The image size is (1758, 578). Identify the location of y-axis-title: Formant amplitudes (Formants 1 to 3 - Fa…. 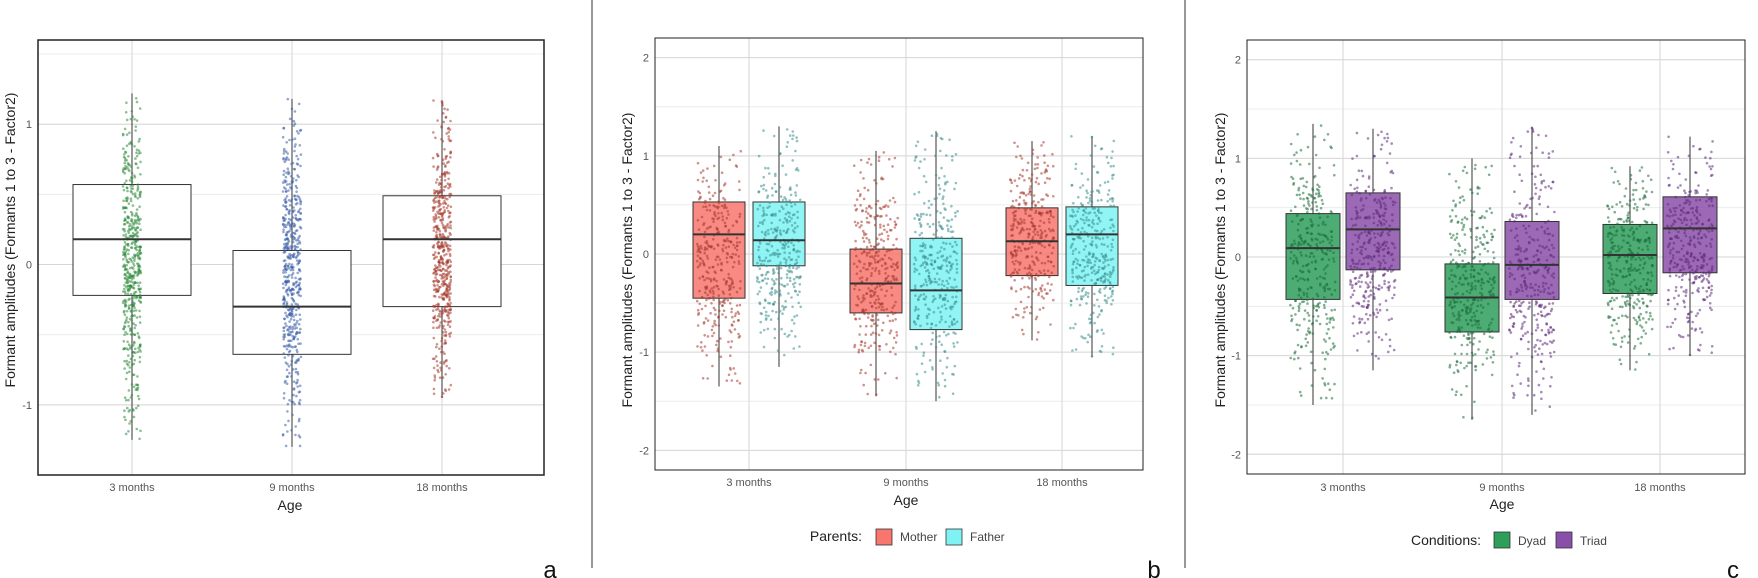
(10, 240).